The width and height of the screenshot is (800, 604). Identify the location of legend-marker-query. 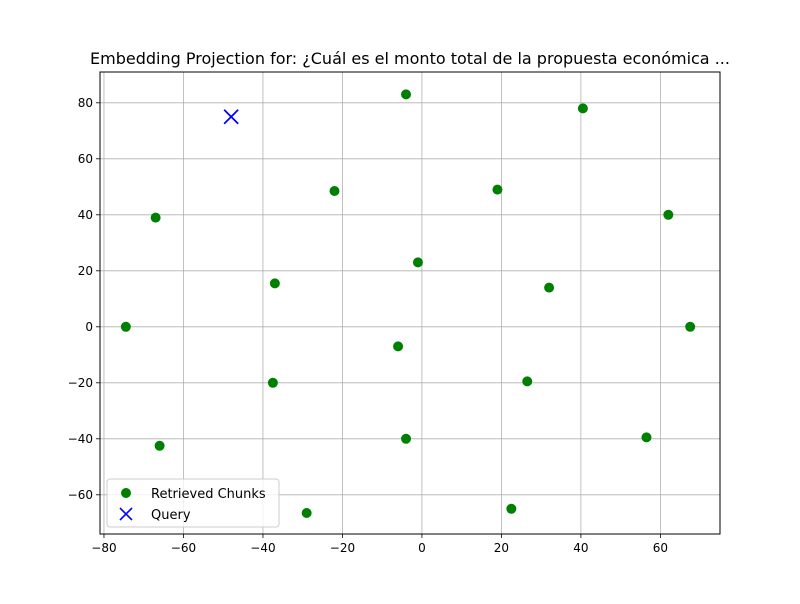
(126, 514).